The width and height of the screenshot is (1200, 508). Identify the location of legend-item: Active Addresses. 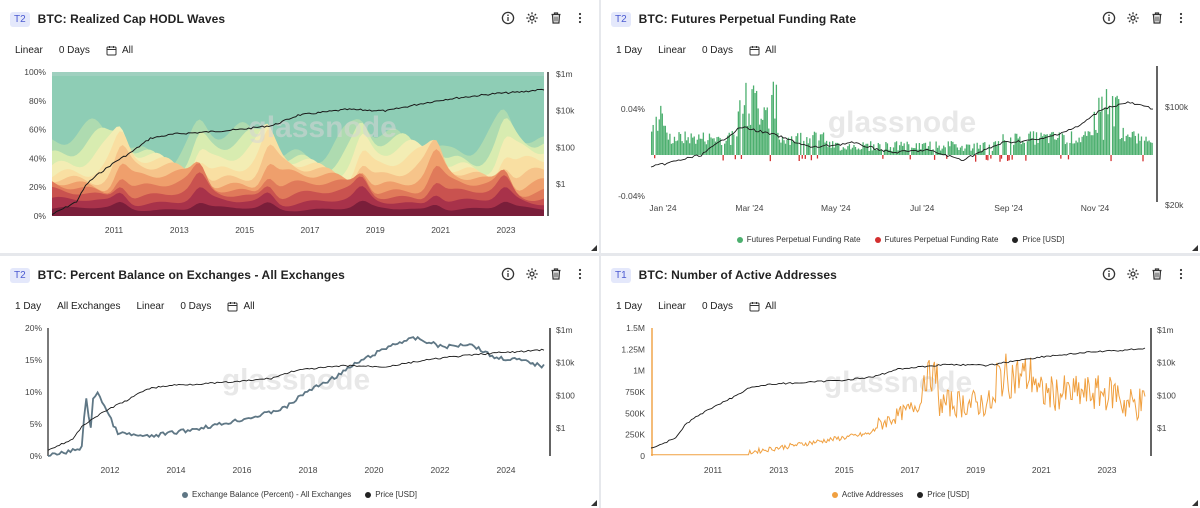
(867, 494).